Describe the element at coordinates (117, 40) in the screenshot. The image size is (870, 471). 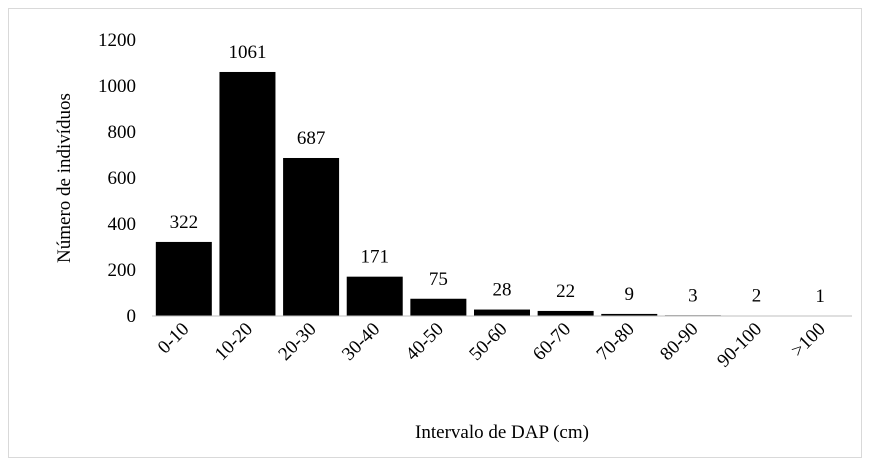
I see `y-tick-label: 1200` at that location.